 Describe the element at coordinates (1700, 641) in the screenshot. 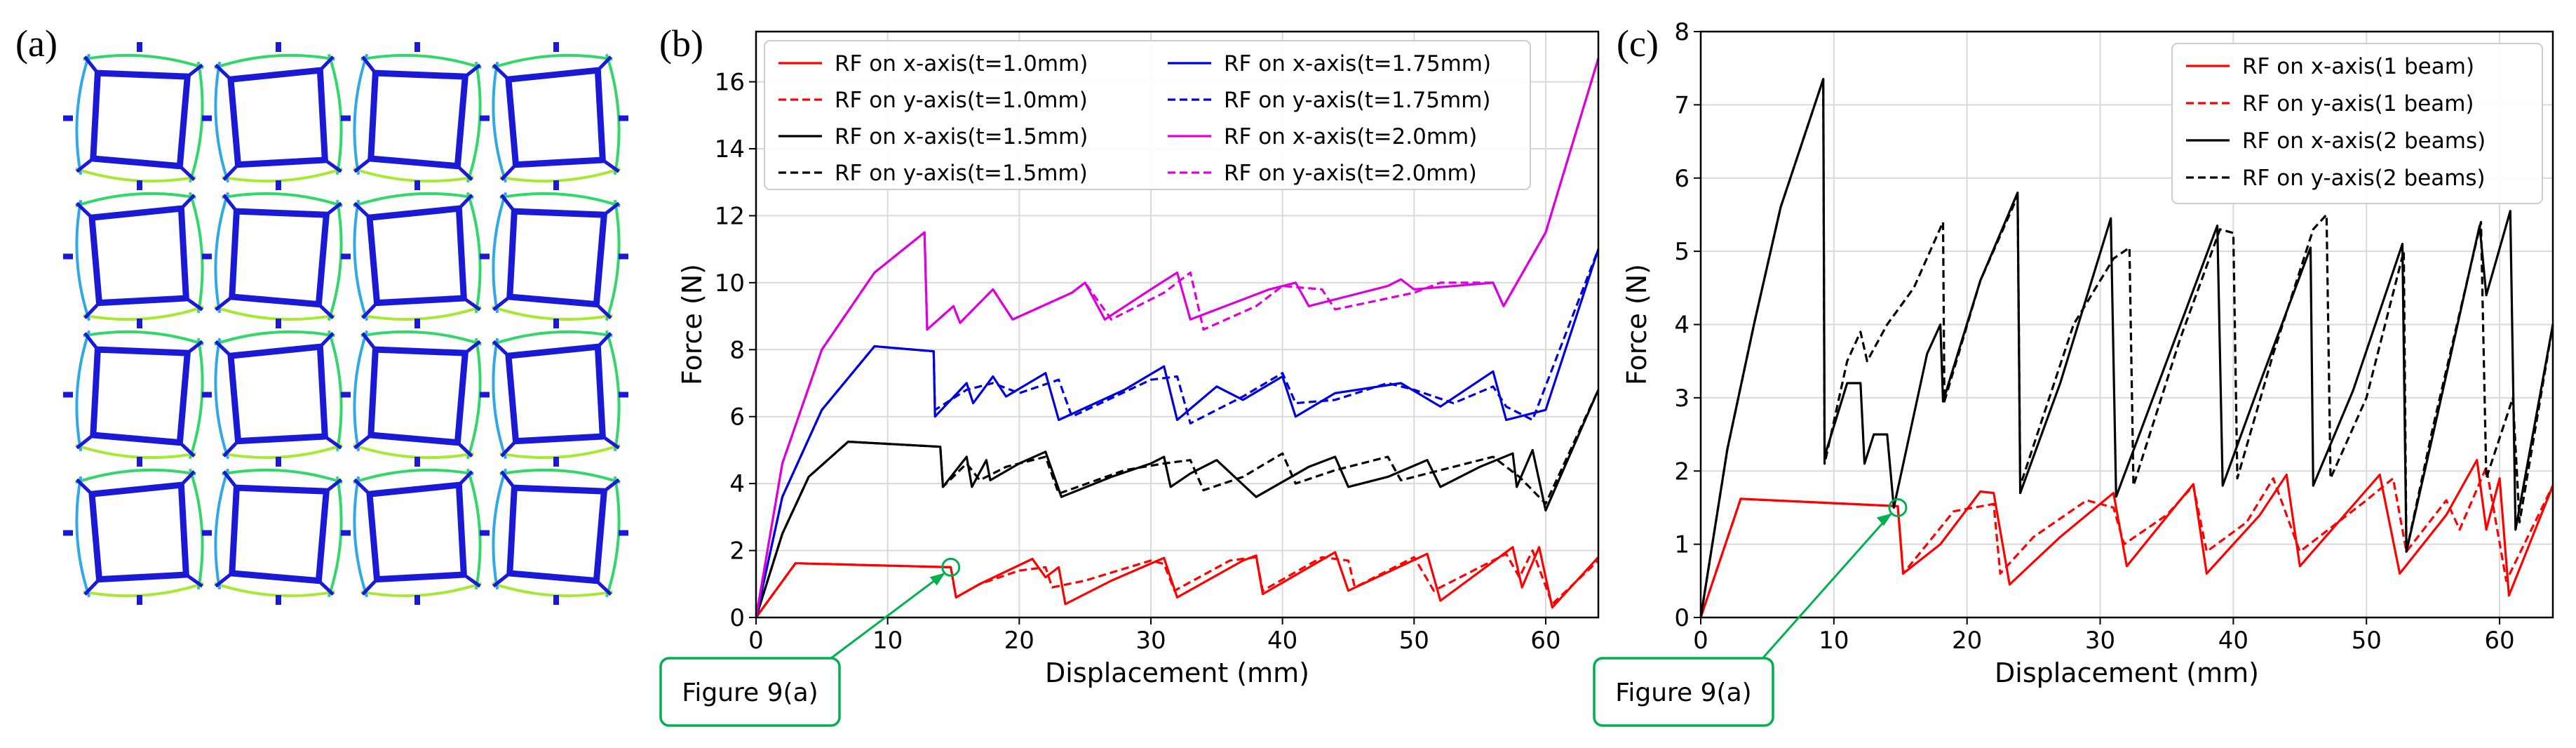

I see `x-tick-label: 0` at that location.